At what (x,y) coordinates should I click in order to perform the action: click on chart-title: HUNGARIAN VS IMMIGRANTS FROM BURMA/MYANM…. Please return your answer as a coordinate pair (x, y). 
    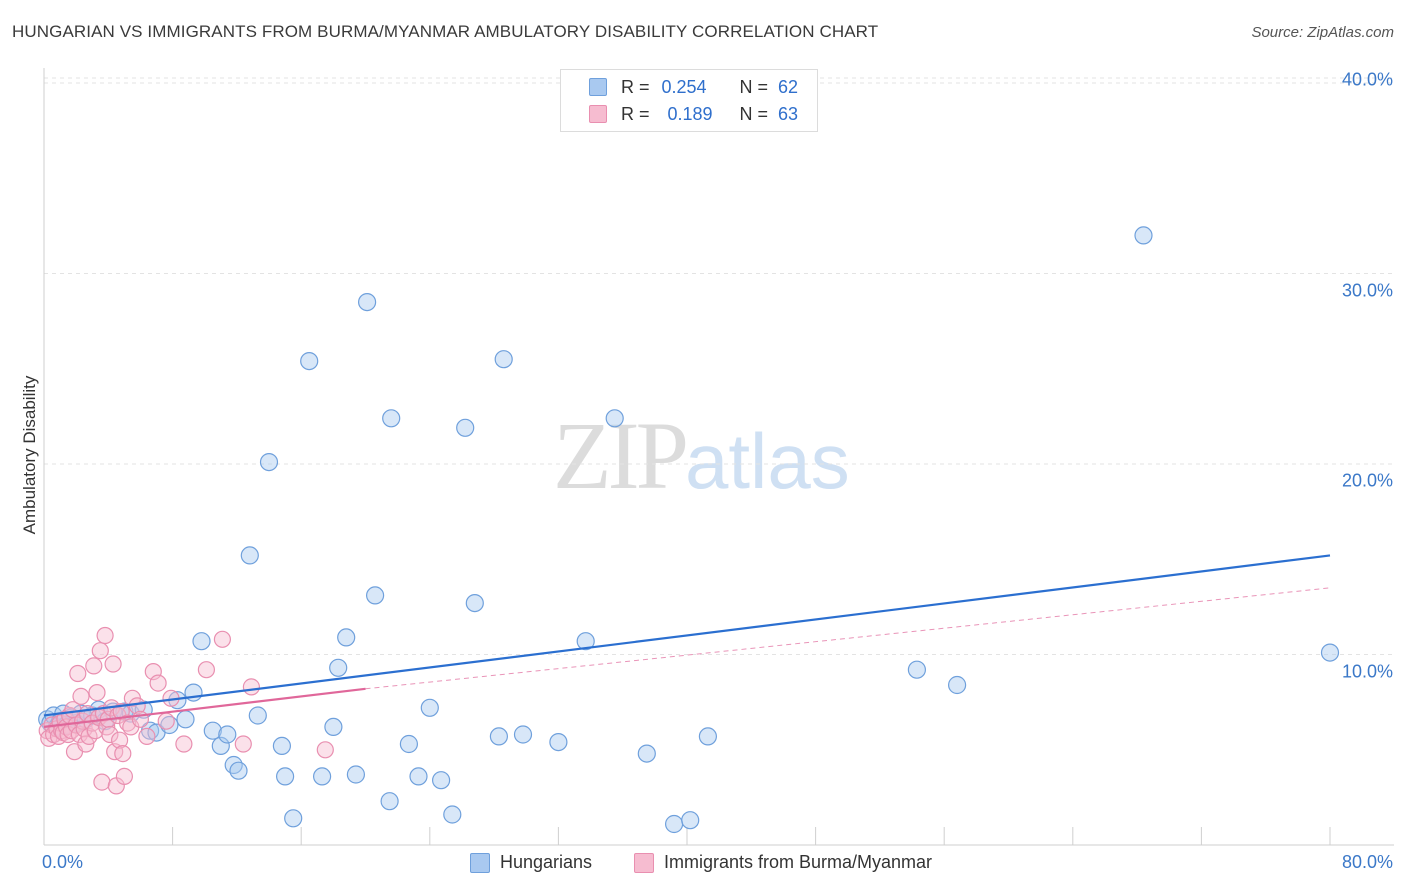
    Looking at the image, I should click on (445, 31).